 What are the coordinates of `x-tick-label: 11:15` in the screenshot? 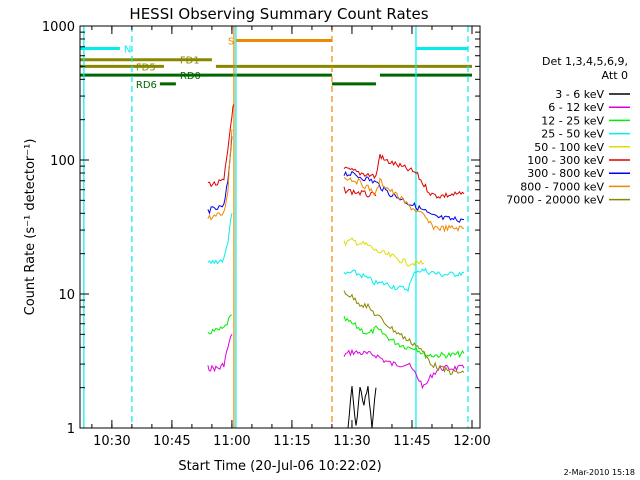 It's located at (291, 441).